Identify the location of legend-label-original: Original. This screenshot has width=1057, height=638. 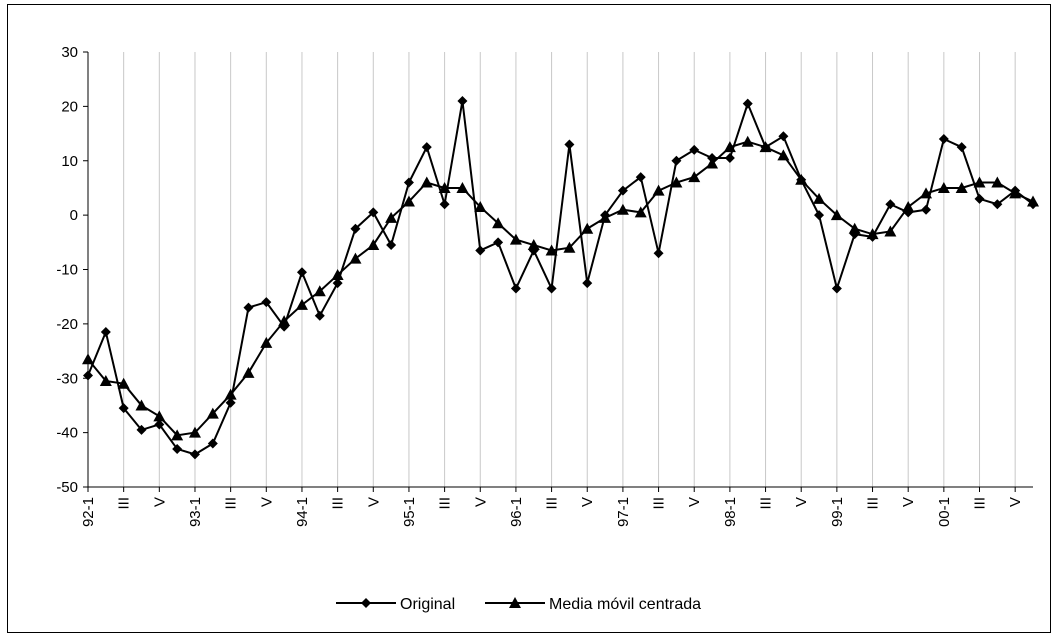
(427, 604).